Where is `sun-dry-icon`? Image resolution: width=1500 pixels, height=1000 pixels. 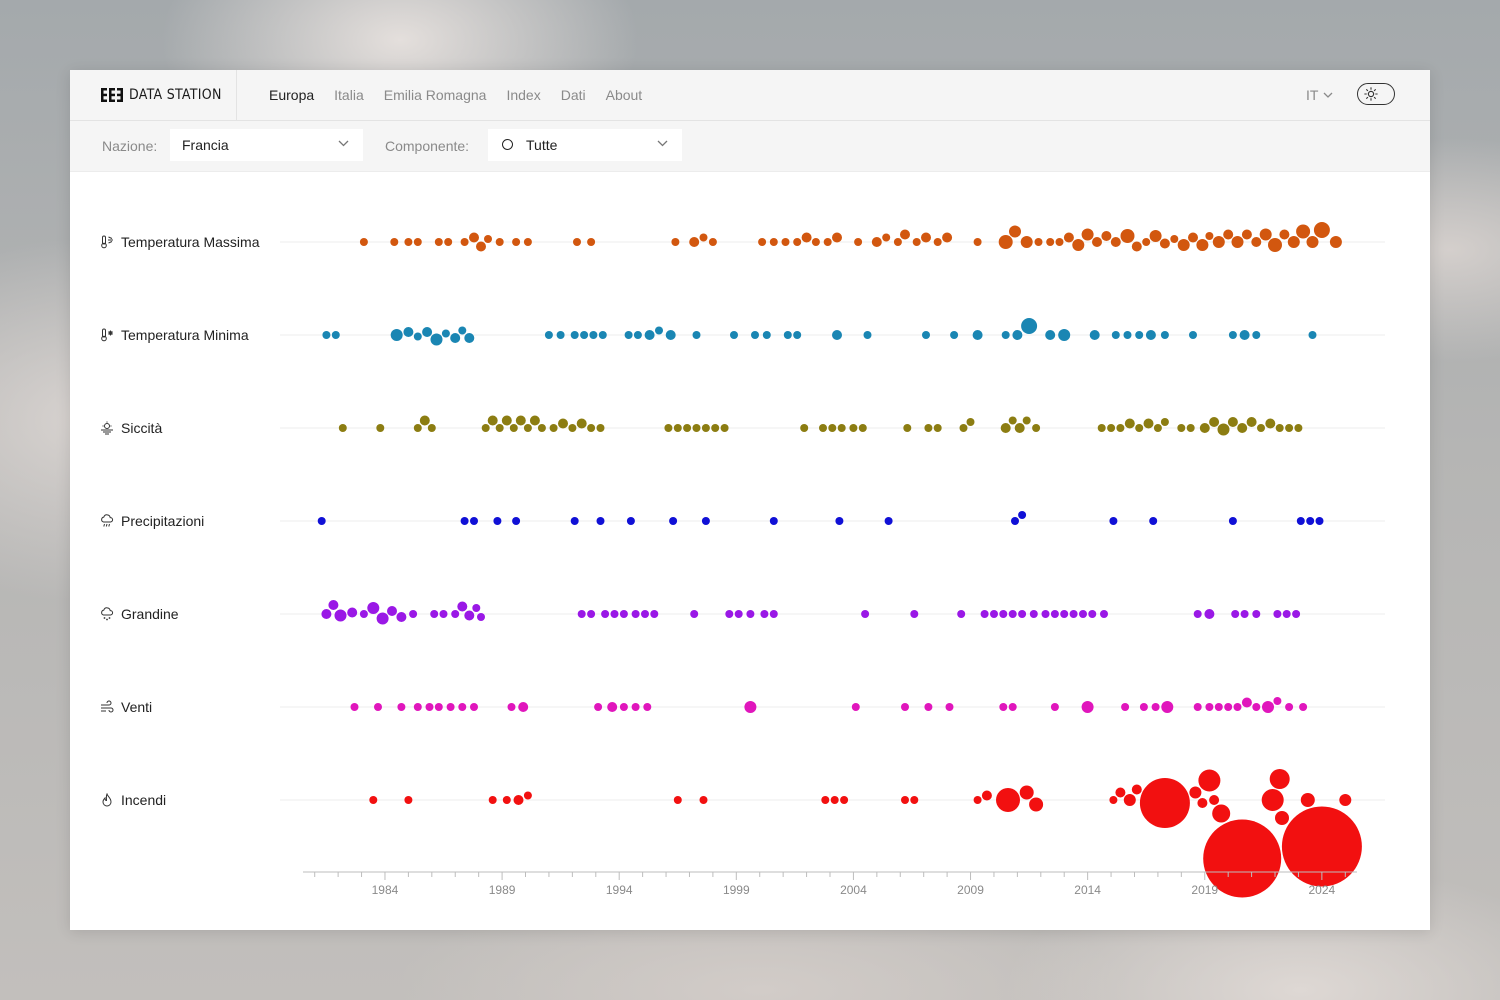 sun-dry-icon is located at coordinates (107, 428).